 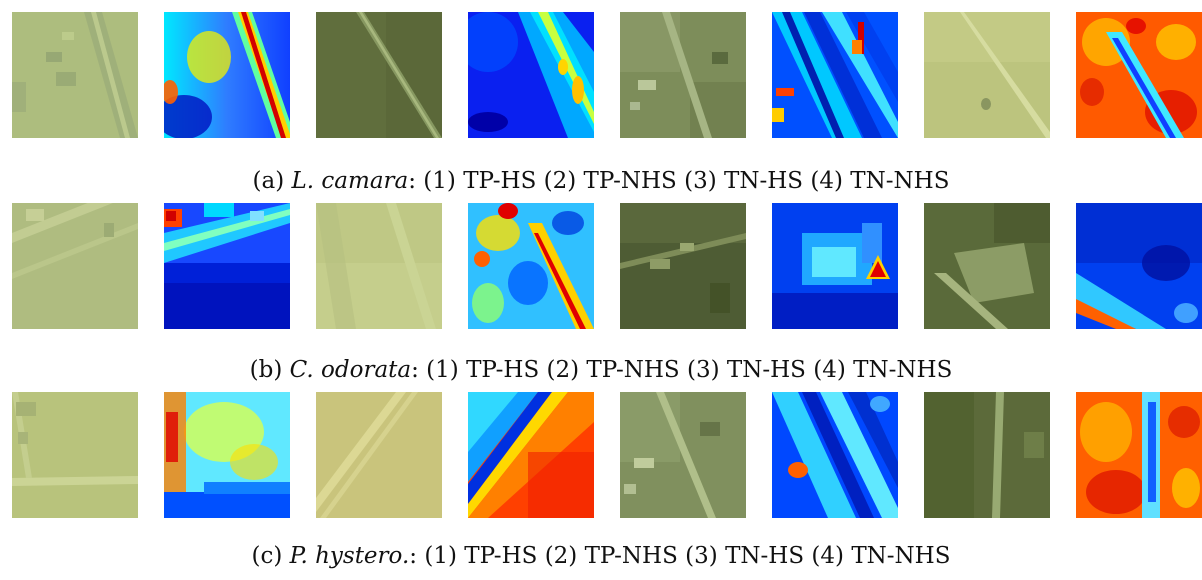 I want to click on caption-label: (a), so click(x=268, y=181).